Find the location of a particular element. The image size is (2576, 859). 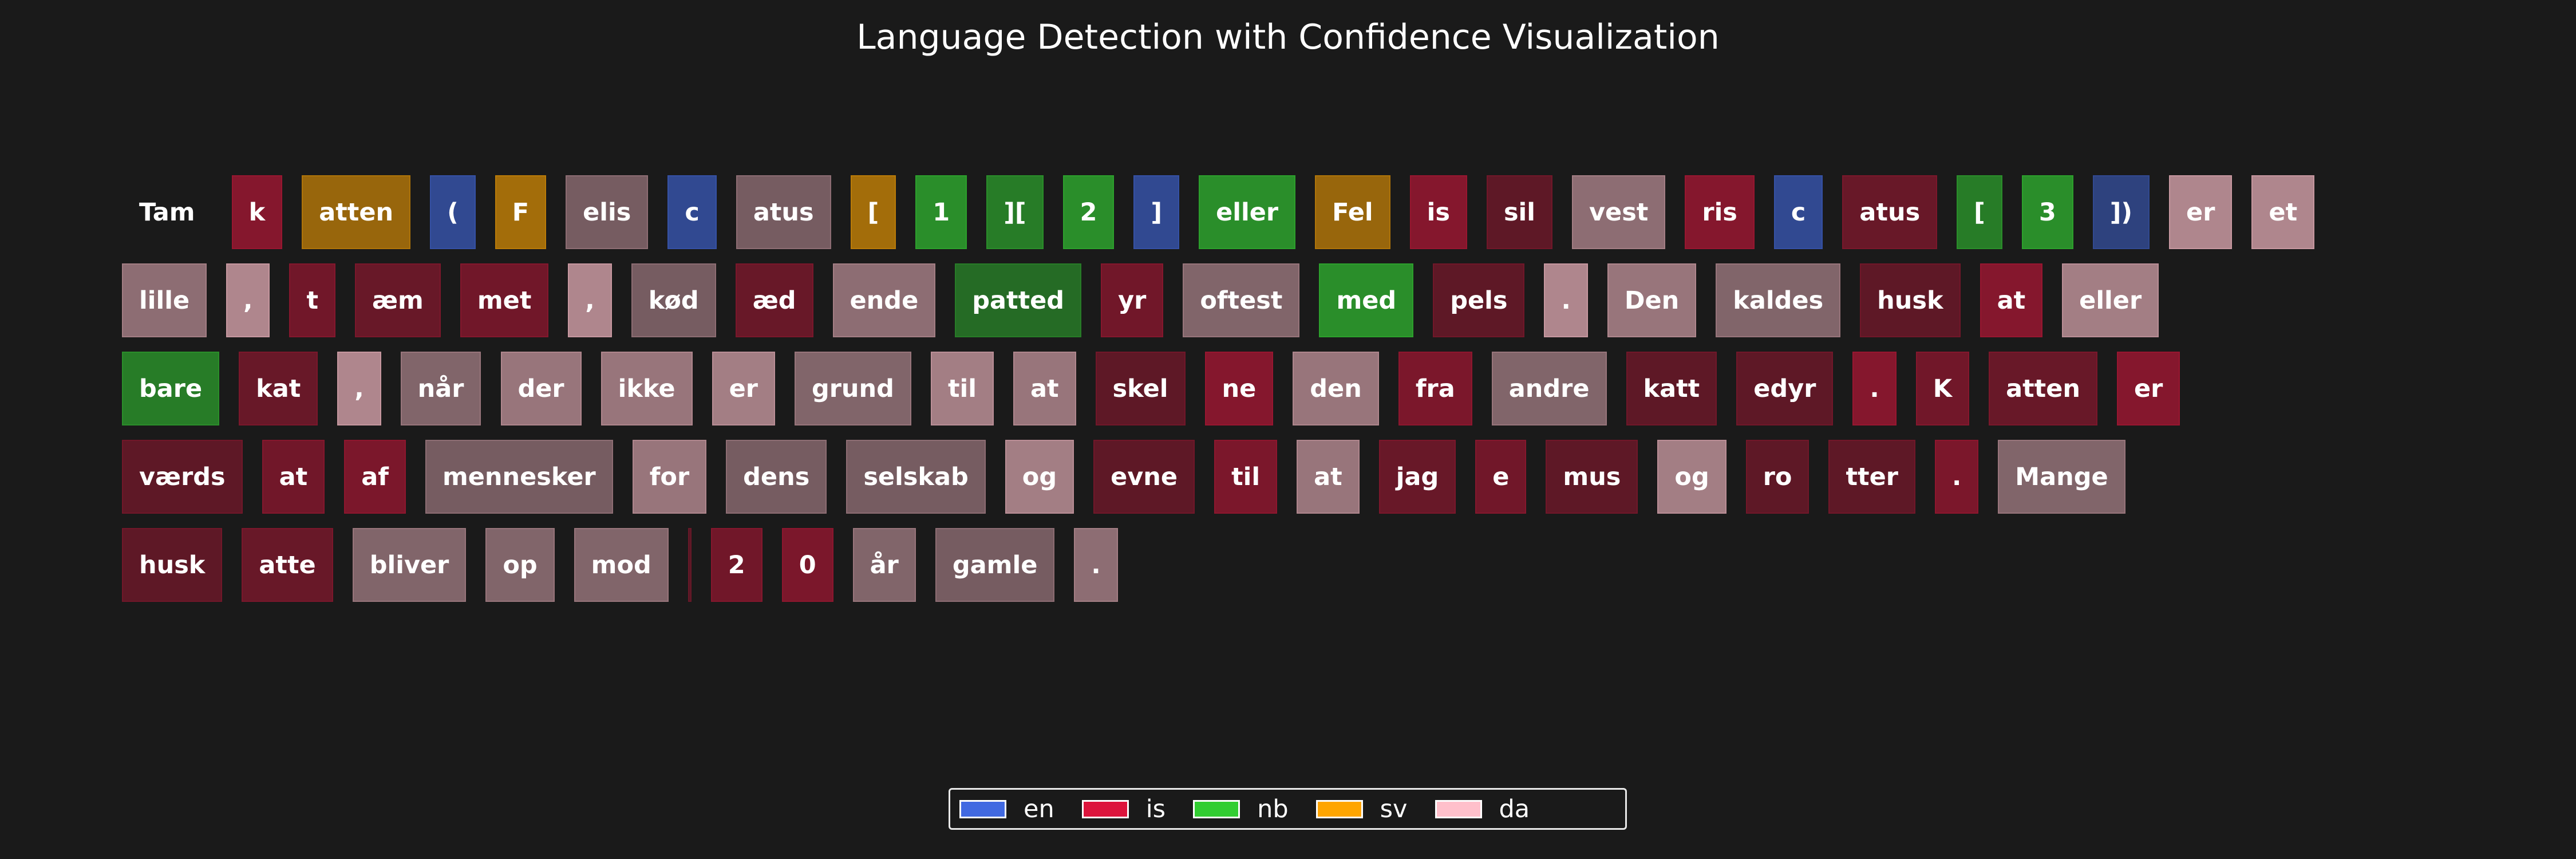

token: c is located at coordinates (1798, 212).